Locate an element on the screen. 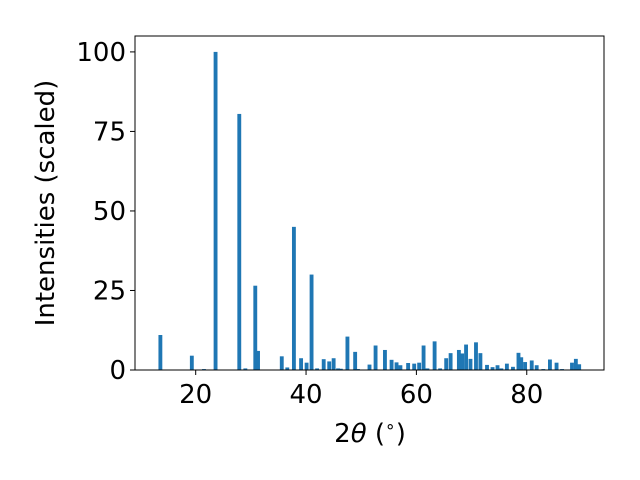 Image resolution: width=640 pixels, height=480 pixels. x-axis-label: 2θ (∘) is located at coordinates (370, 433).